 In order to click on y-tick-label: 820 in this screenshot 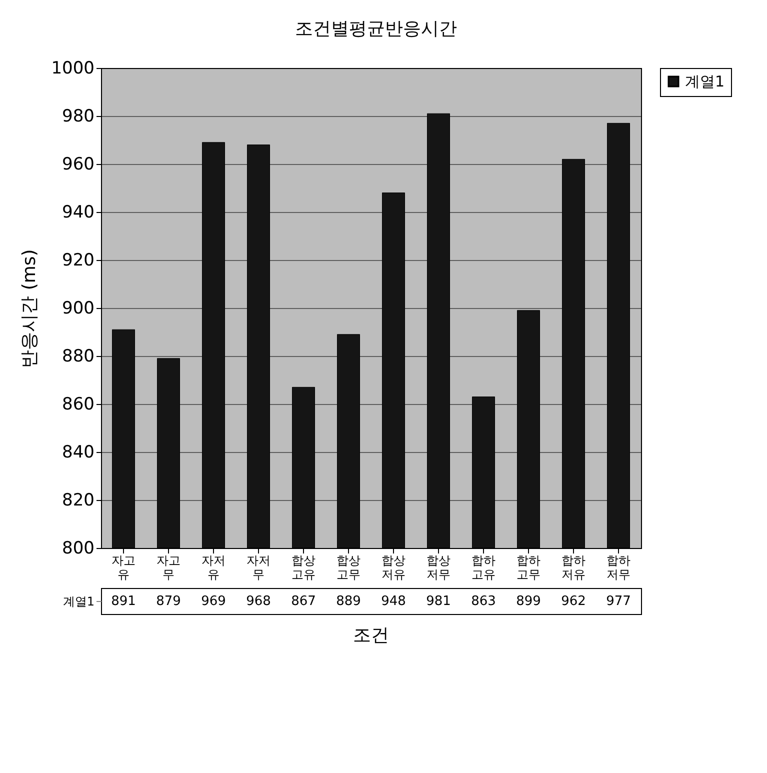, I will do `click(78, 500)`.